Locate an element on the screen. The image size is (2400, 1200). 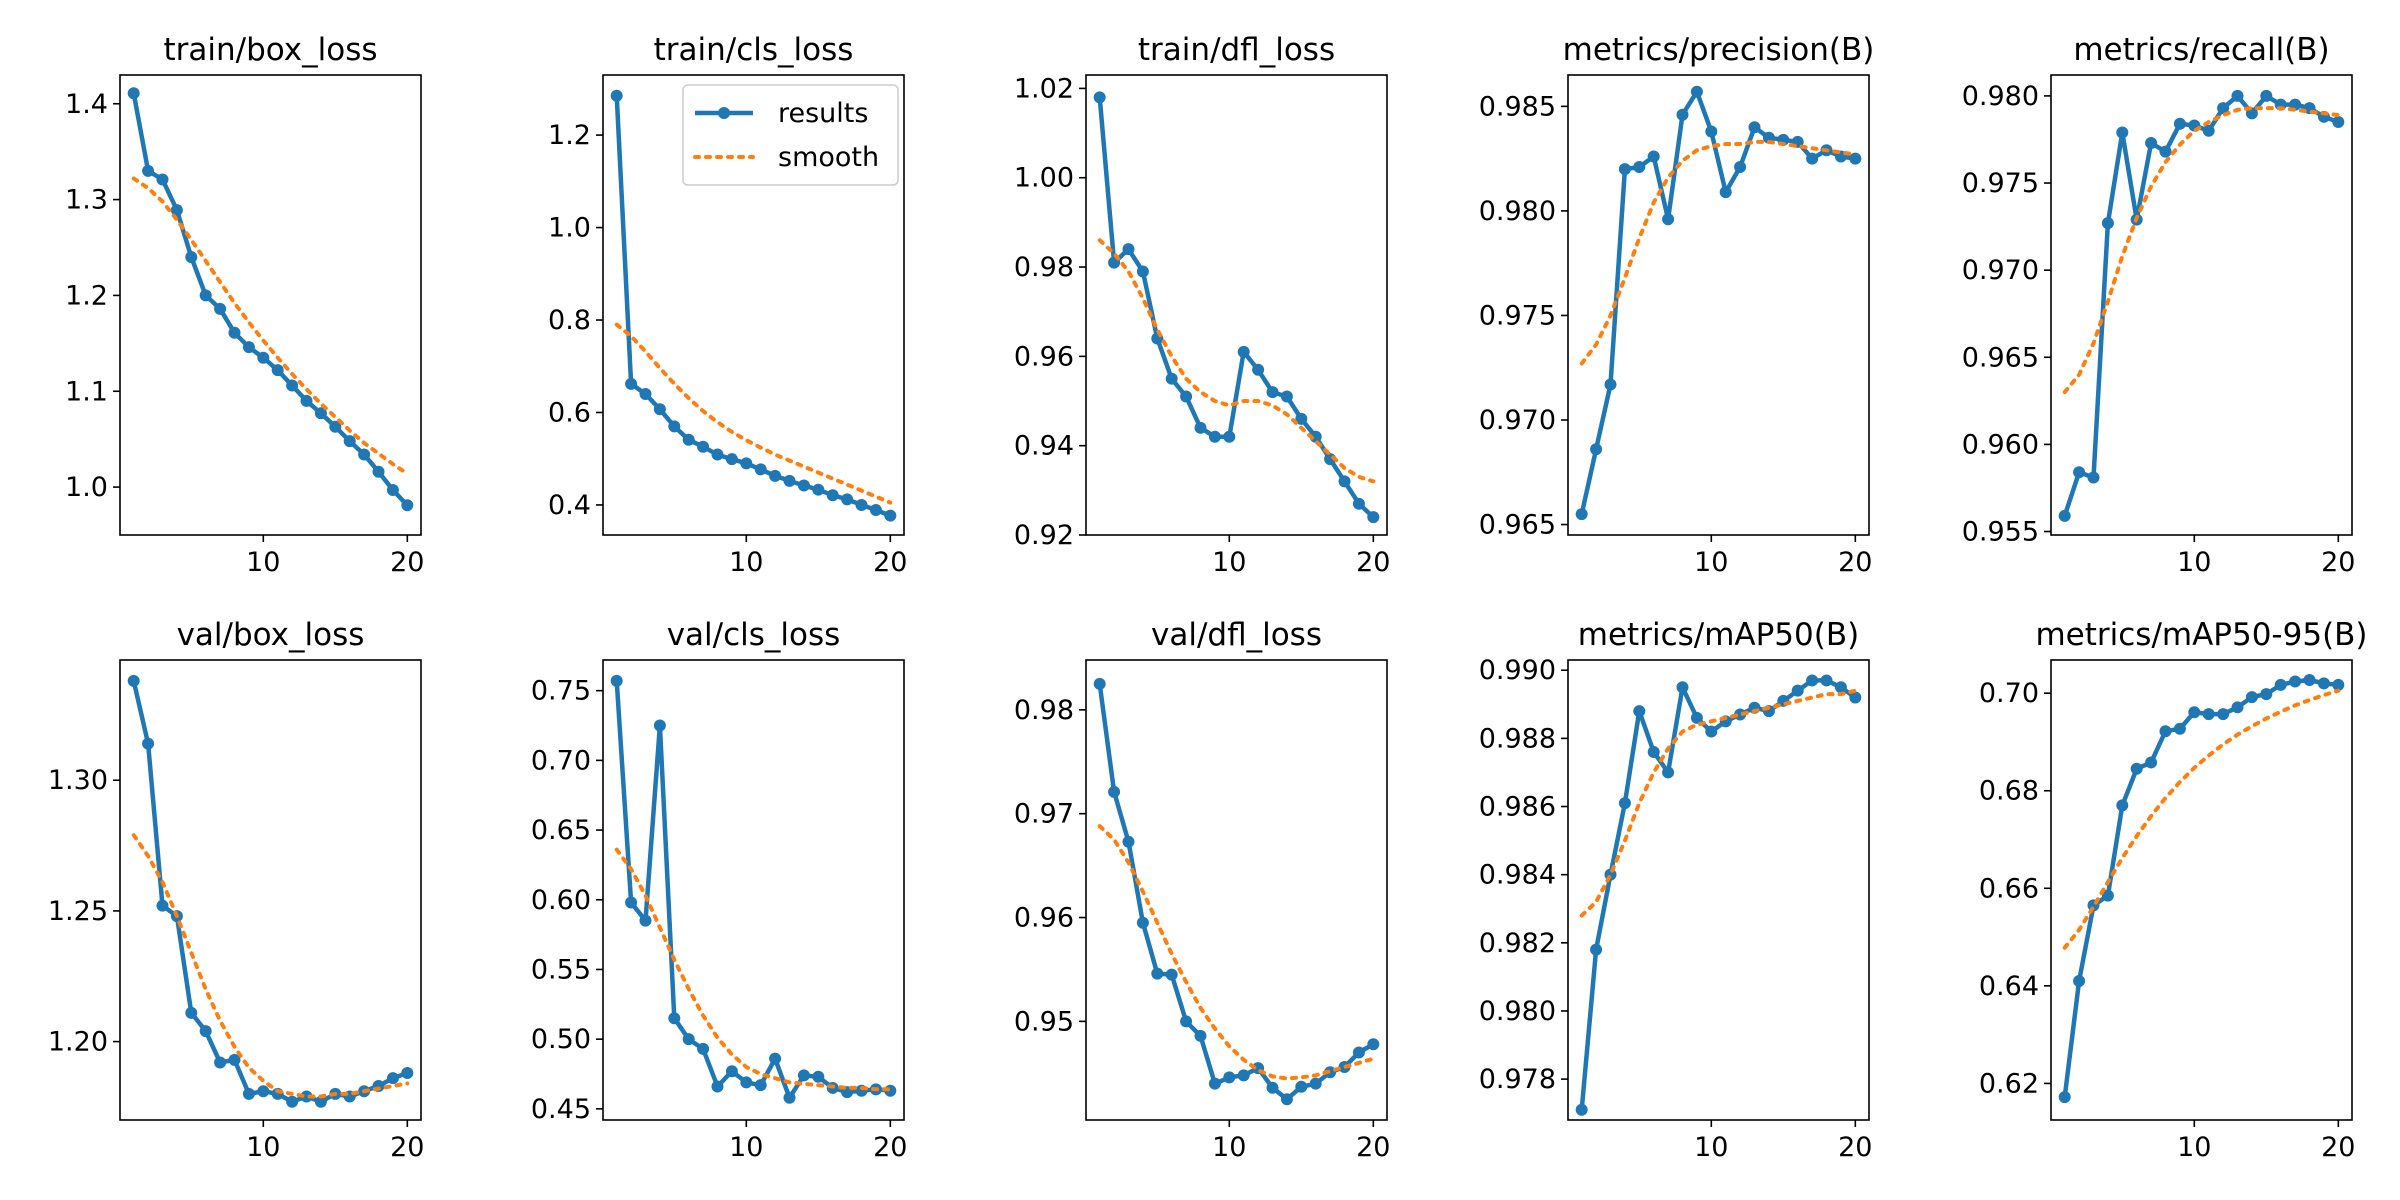
subplot-val-box-loss: val/box_loss 10 20 1.20 1.25 1.30 is located at coordinates (236, 890).